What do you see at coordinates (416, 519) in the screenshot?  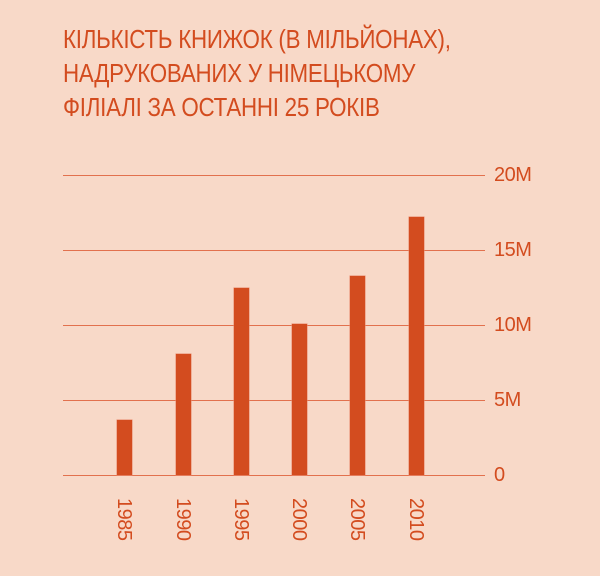 I see `x-tick-label: 2010` at bounding box center [416, 519].